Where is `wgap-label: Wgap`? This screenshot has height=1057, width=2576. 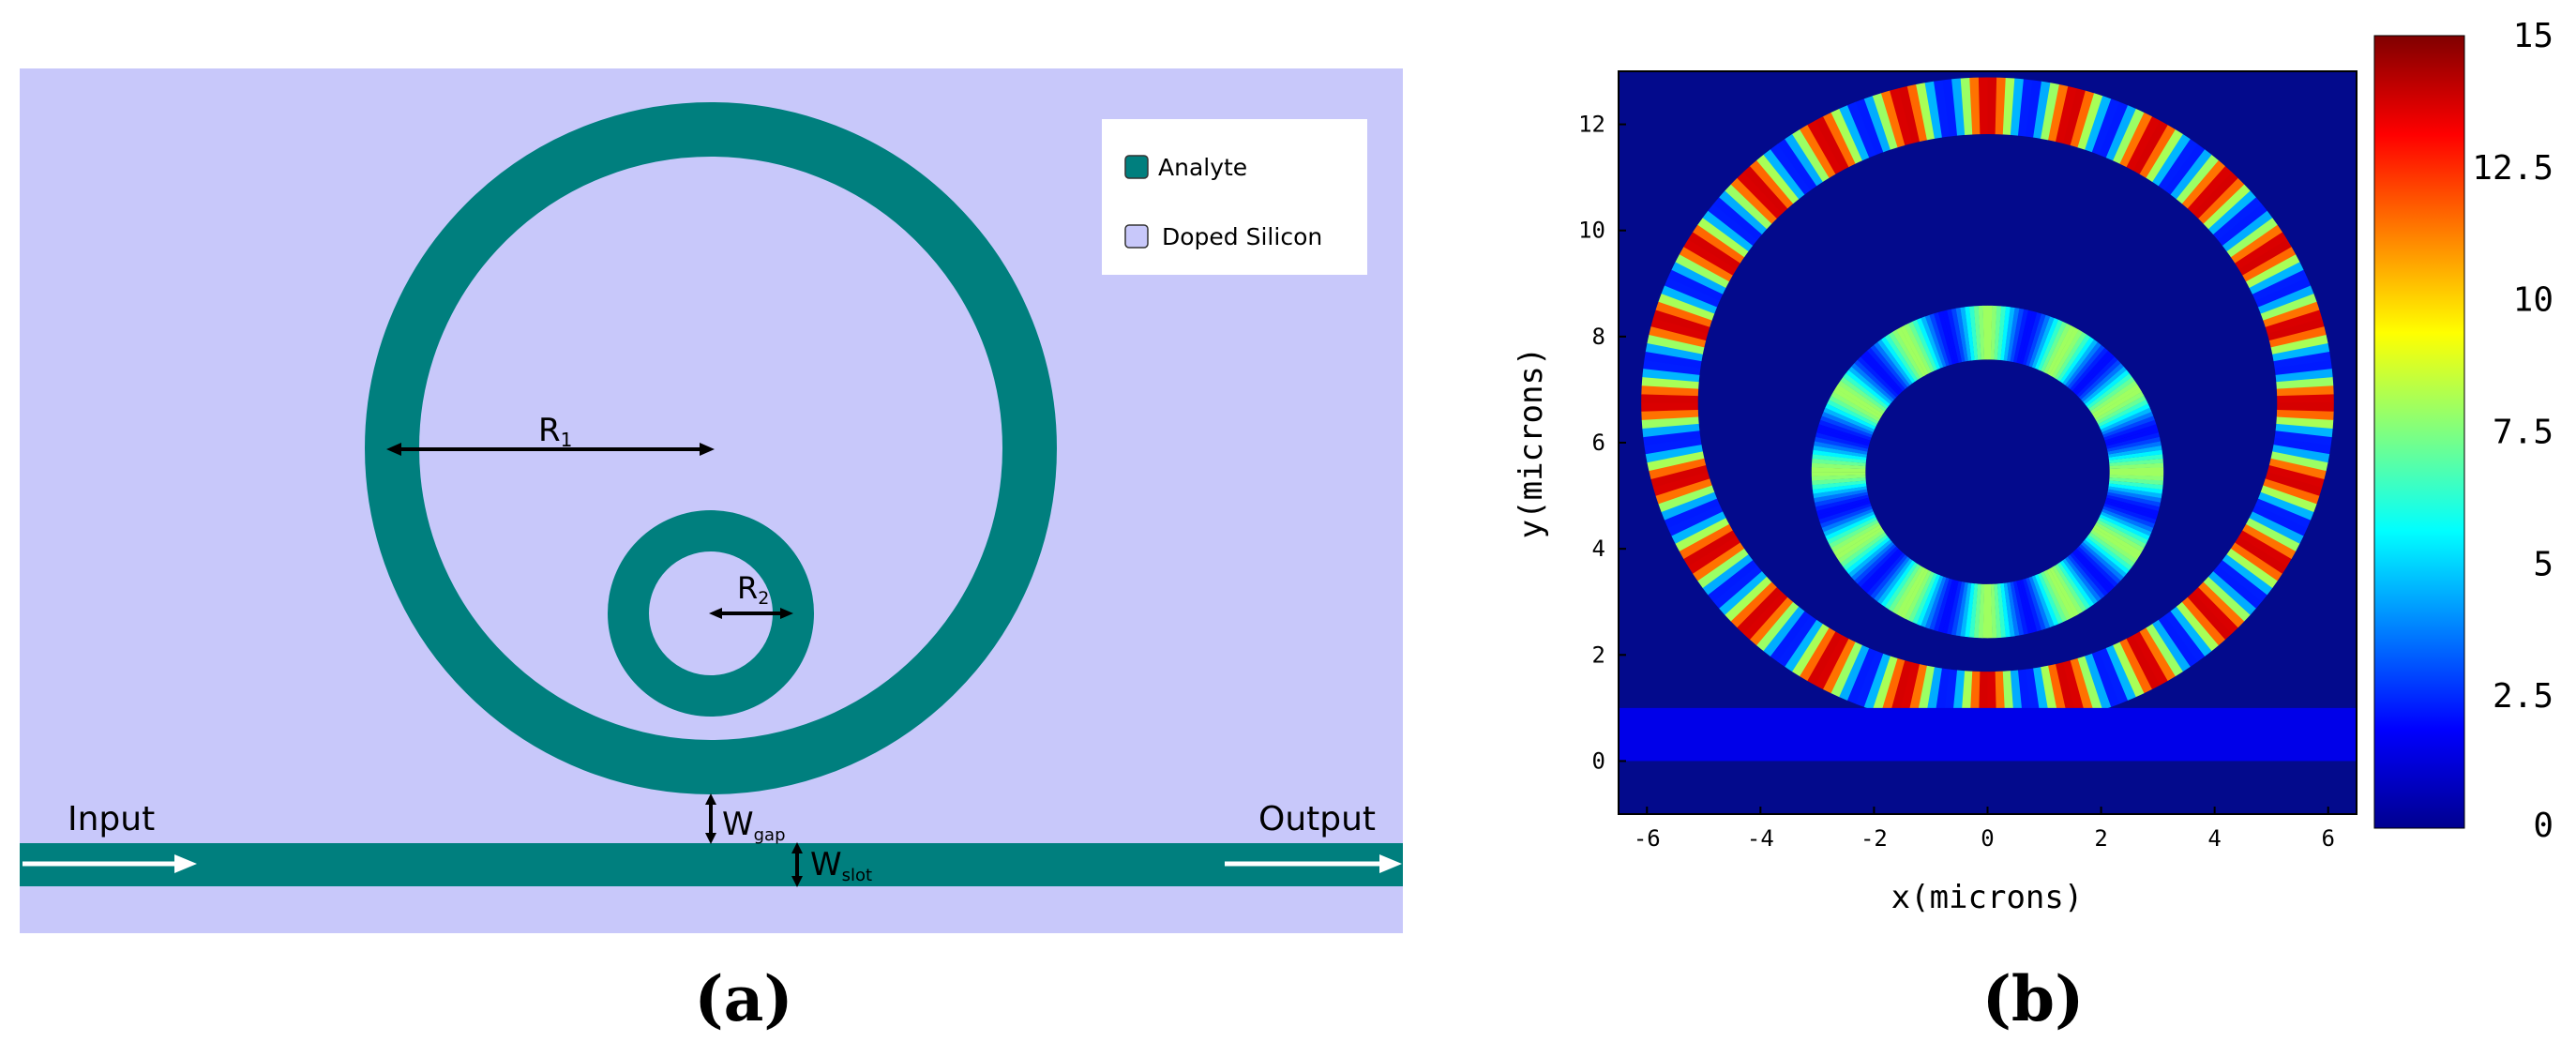
wgap-label: Wgap is located at coordinates (754, 825).